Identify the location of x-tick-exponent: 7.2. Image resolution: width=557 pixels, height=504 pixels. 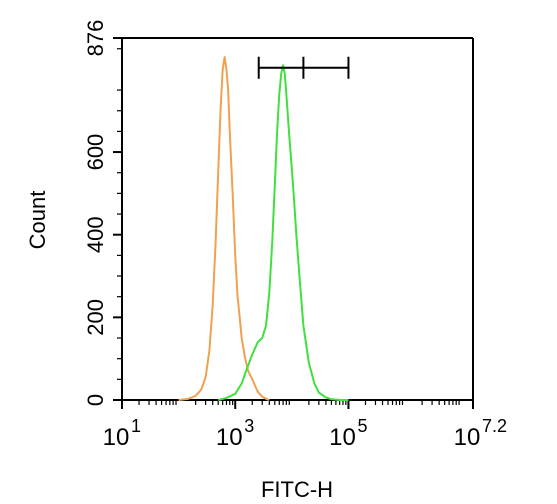
(494, 426).